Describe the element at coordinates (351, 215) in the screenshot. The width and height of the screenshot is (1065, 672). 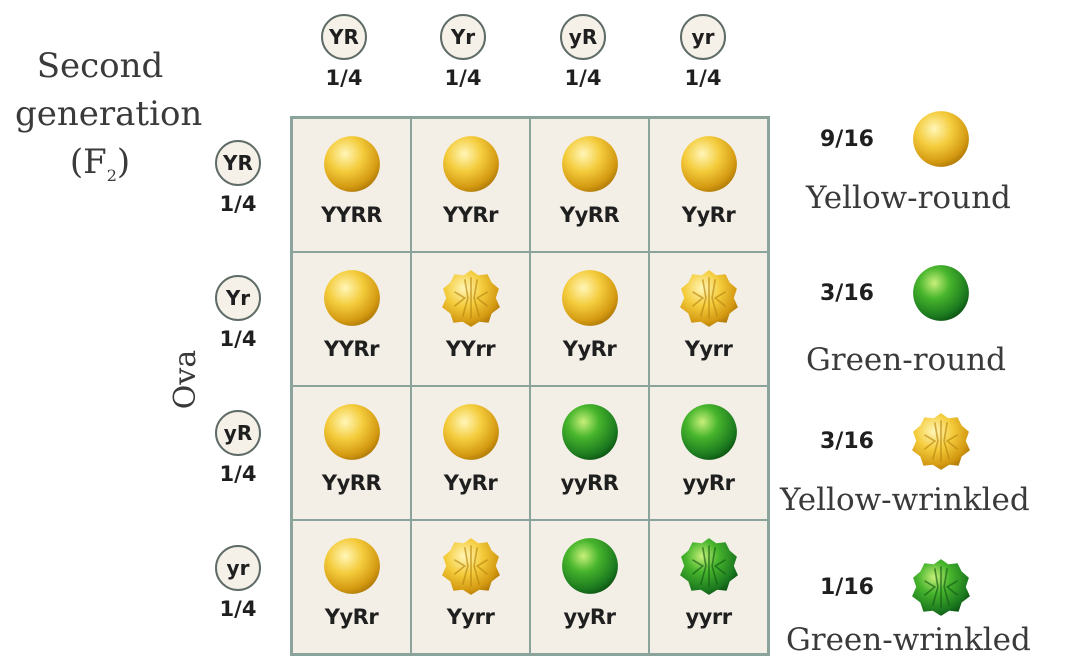
I see `genotype-label: YYRR` at that location.